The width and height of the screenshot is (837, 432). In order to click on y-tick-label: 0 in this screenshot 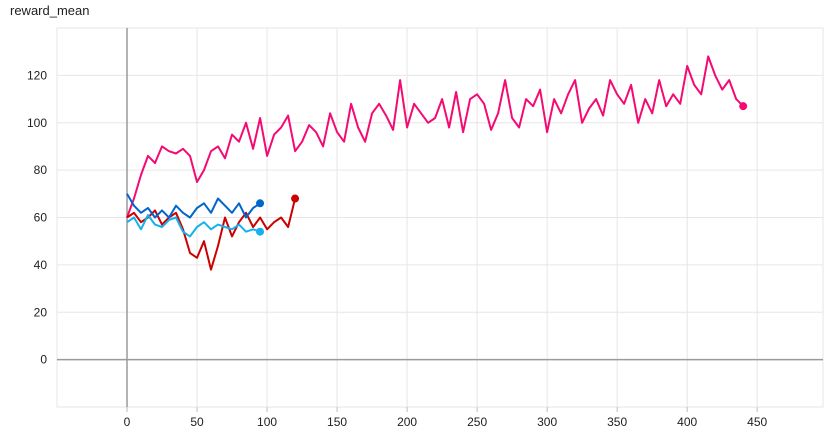, I will do `click(43, 360)`.